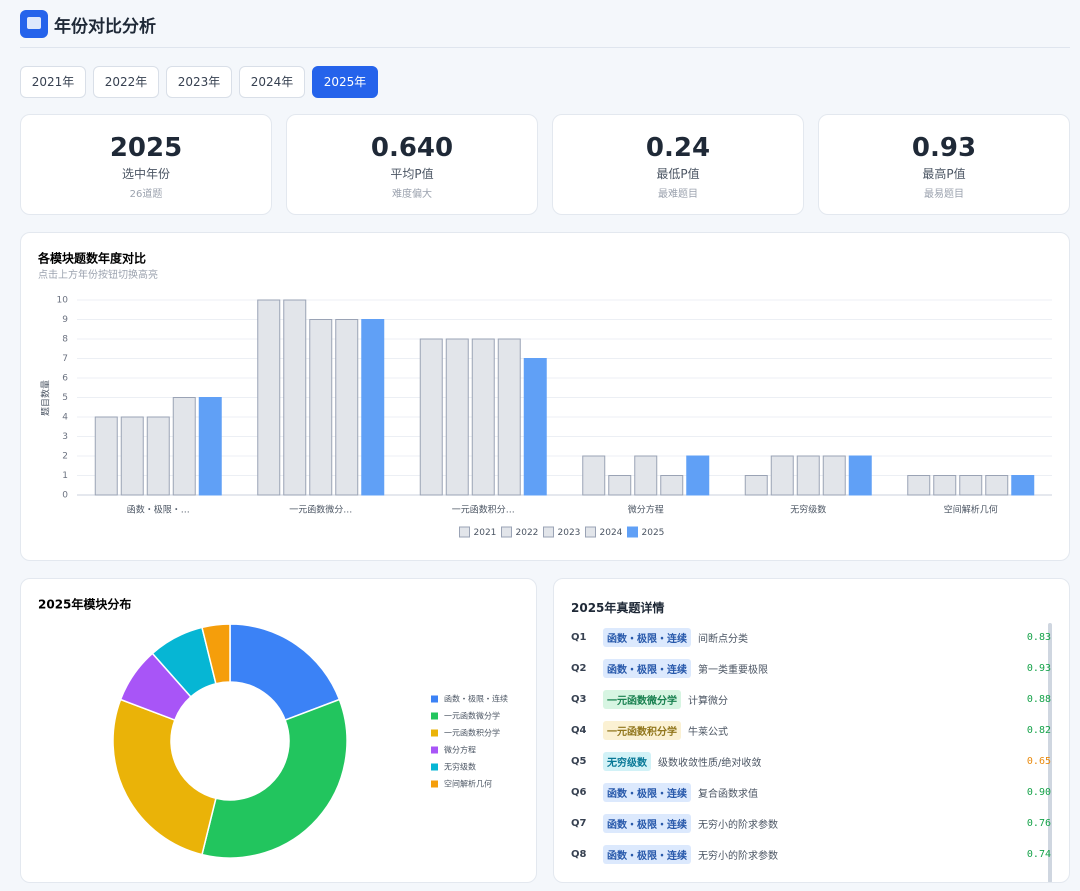  What do you see at coordinates (811, 823) in the screenshot?
I see `detail-row: Q7 函数・极限・连续 无穷小的阶求参数 0.76` at bounding box center [811, 823].